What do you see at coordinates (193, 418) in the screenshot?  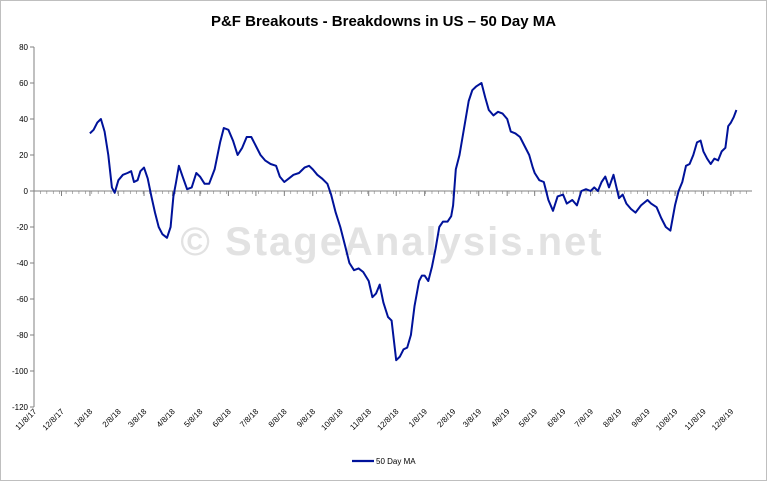 I see `x-tick-label: 5/8/18` at bounding box center [193, 418].